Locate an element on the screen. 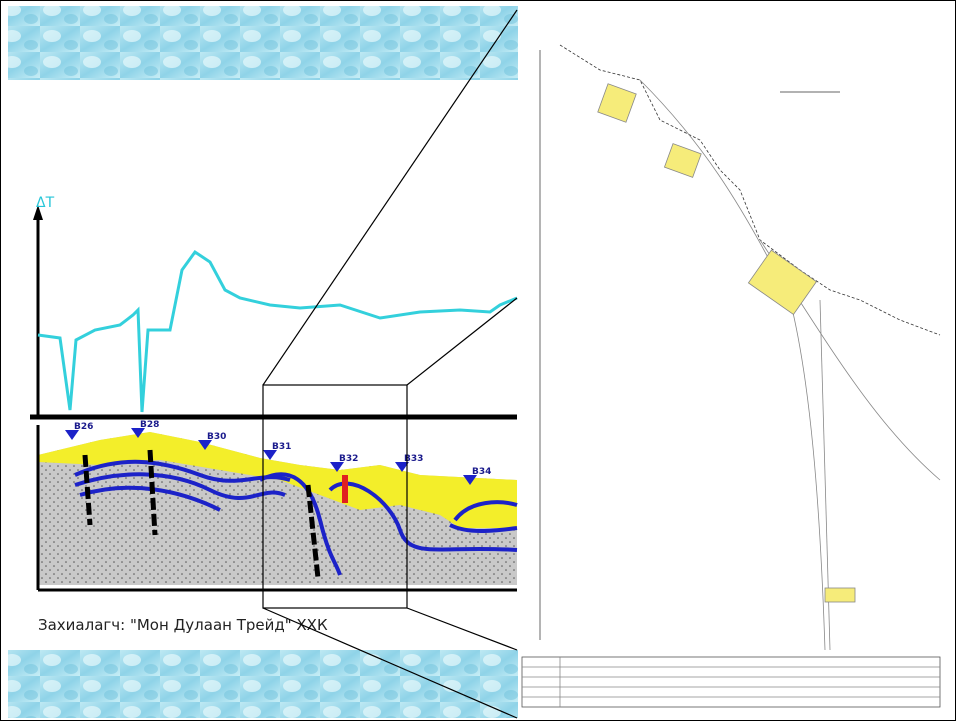  axis-label: ΔT is located at coordinates (45, 203).